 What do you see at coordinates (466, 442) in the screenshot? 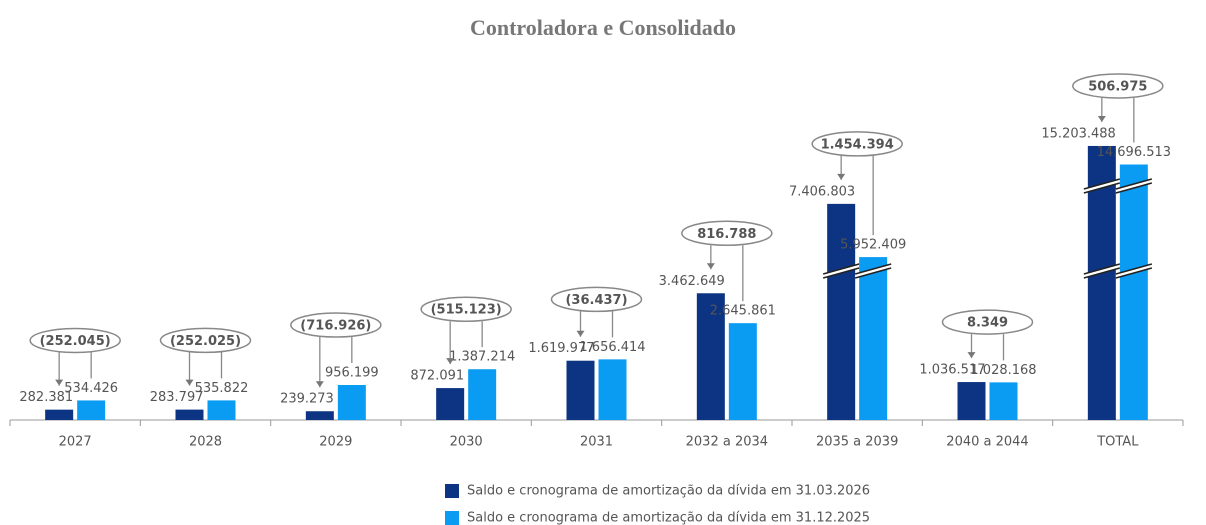
I see `x-tick-label: 2030` at bounding box center [466, 442].